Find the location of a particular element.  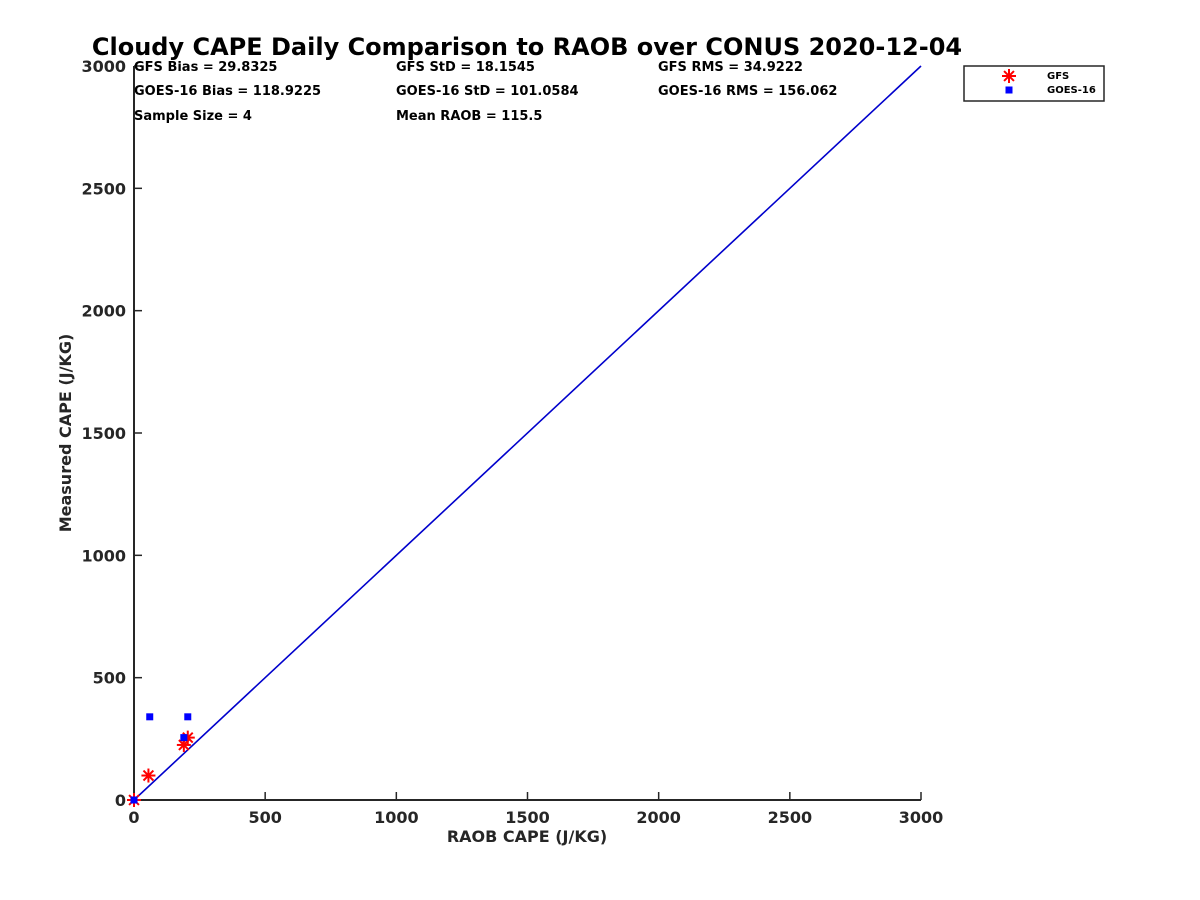

y-ticks: 0 500 1000 1500 2000 2500 3000 is located at coordinates (111, 433).